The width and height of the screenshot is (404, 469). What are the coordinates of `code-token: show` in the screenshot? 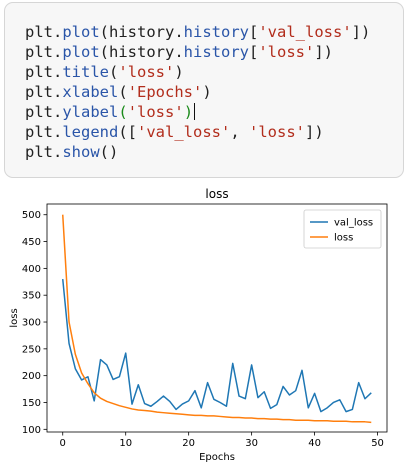 It's located at (81, 152).